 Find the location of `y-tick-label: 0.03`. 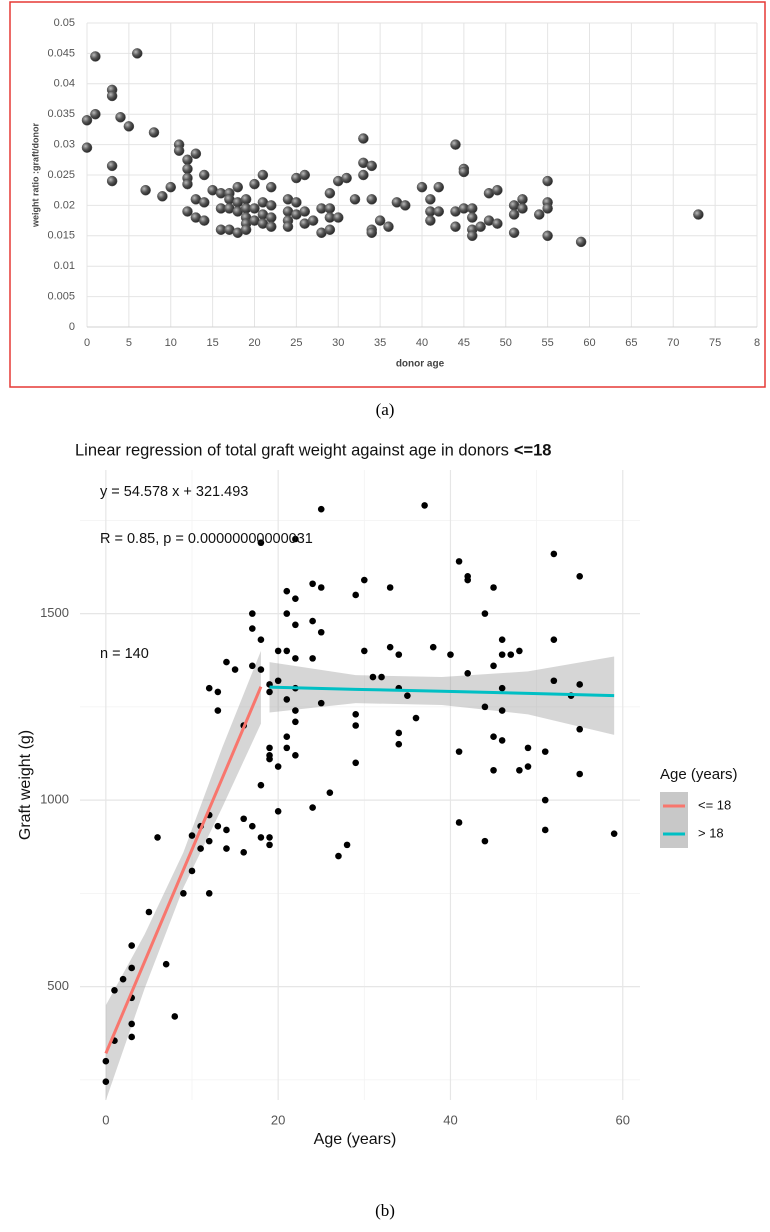

y-tick-label: 0.03 is located at coordinates (64, 145).